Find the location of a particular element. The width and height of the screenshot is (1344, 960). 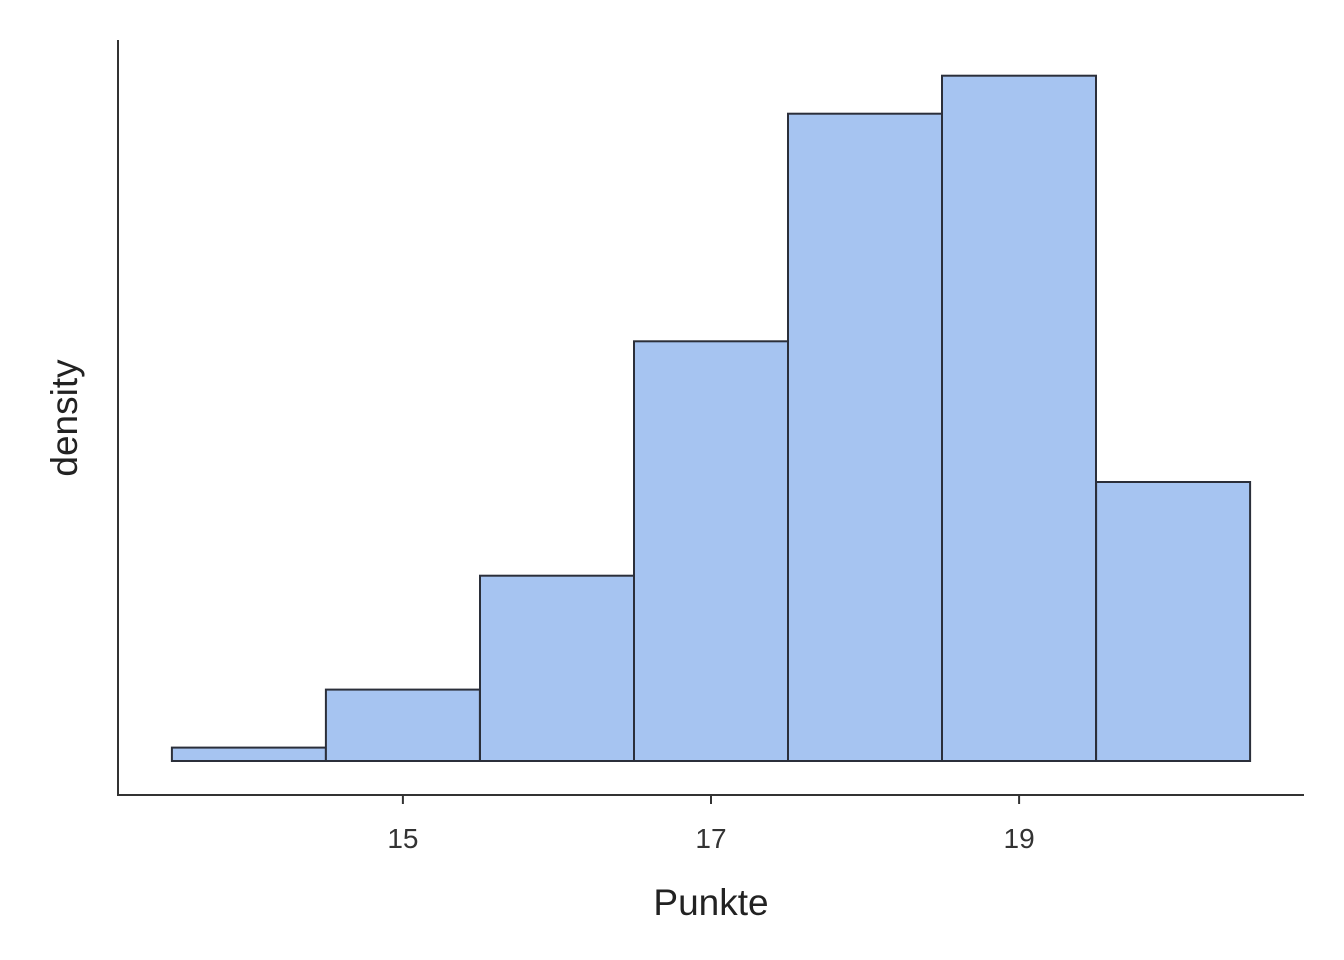

x-tick-label-19: 19 is located at coordinates (1019, 838).